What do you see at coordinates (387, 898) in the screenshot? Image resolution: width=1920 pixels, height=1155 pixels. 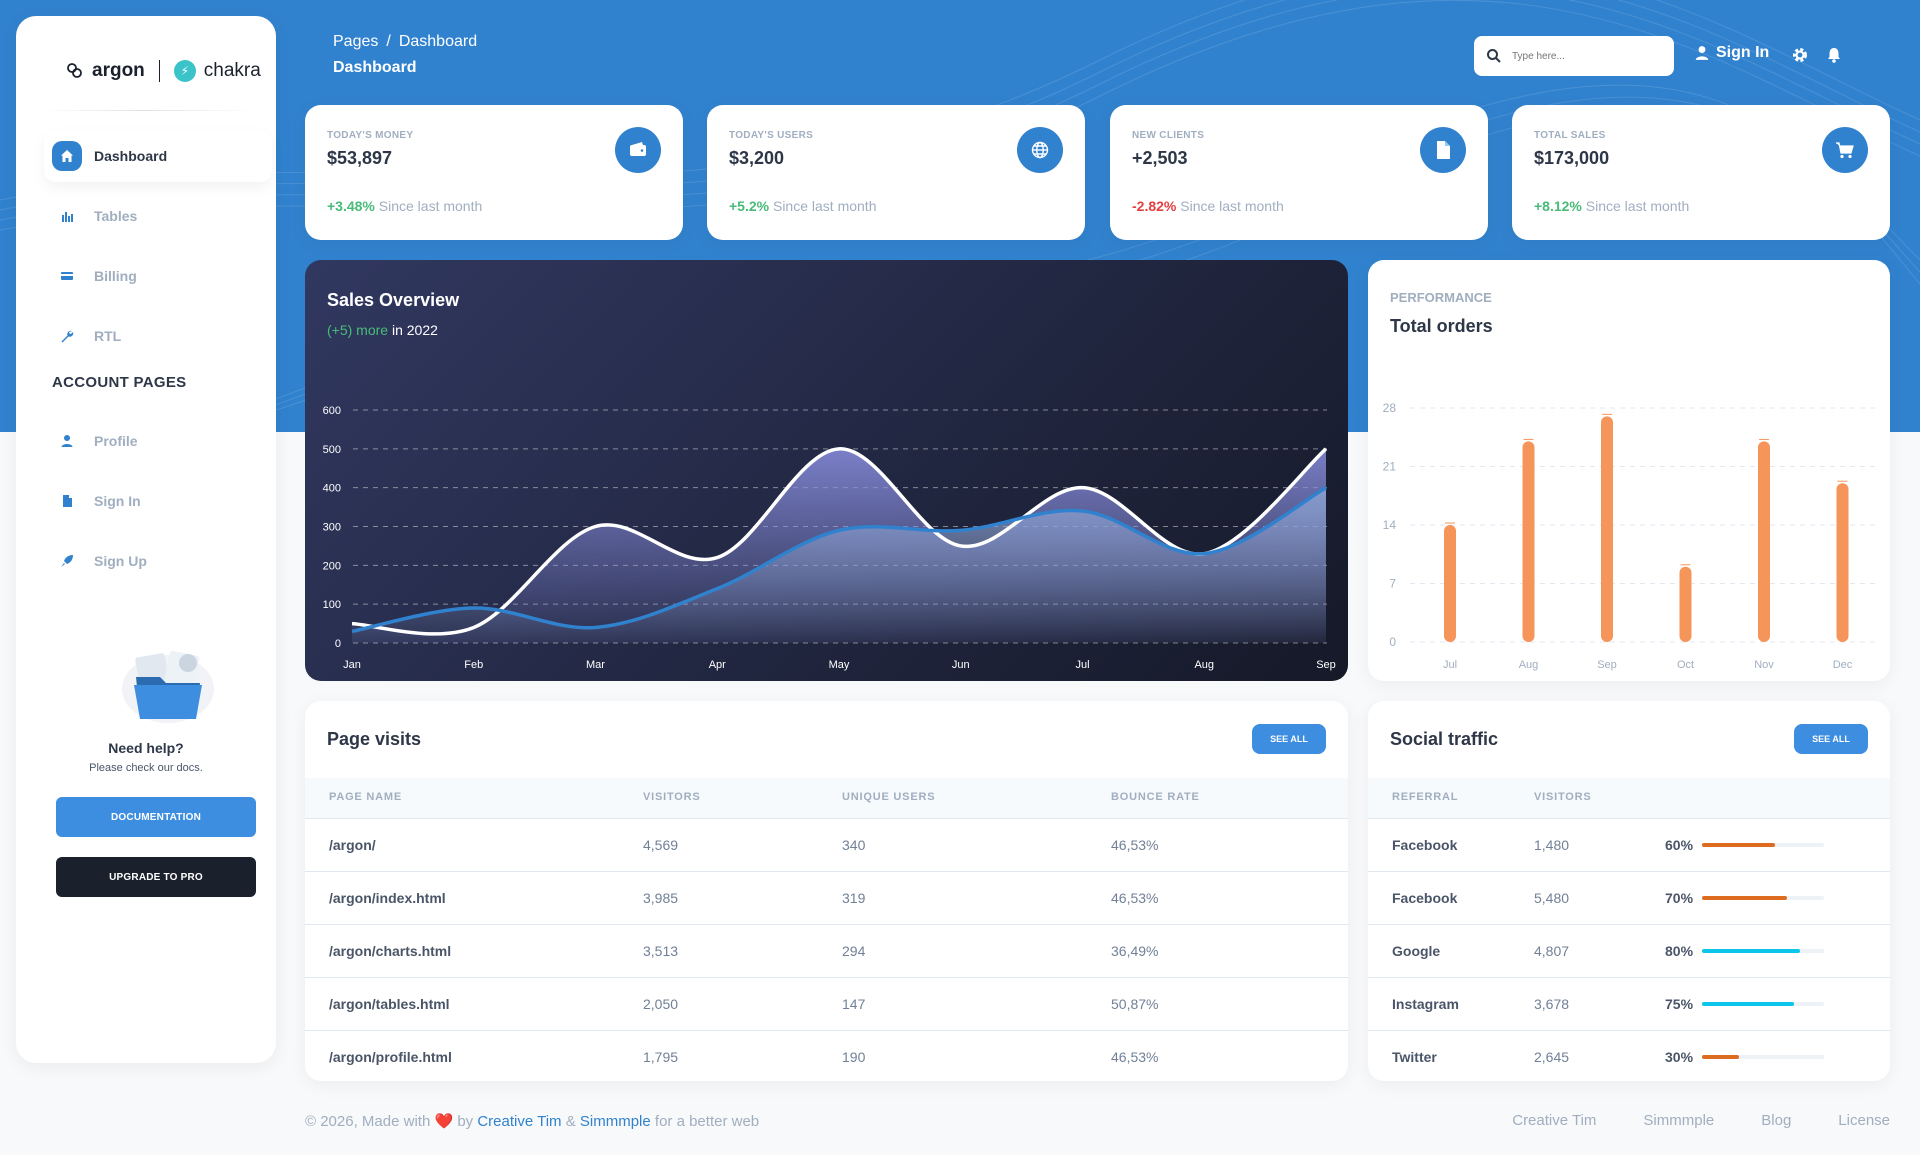 I see `page-name-cell: /argon/index.html` at bounding box center [387, 898].